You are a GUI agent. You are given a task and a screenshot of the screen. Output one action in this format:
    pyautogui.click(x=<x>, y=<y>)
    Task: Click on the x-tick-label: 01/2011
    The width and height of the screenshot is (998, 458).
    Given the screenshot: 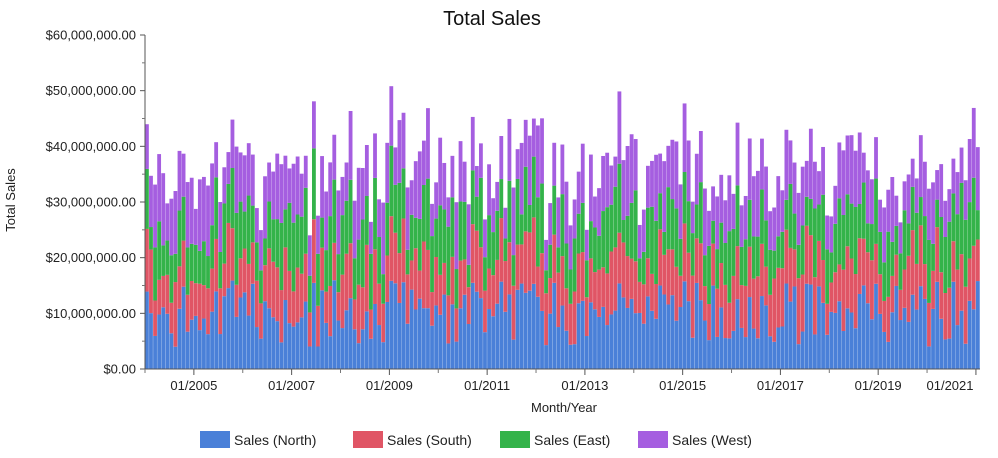 What is the action you would take?
    pyautogui.click(x=487, y=385)
    